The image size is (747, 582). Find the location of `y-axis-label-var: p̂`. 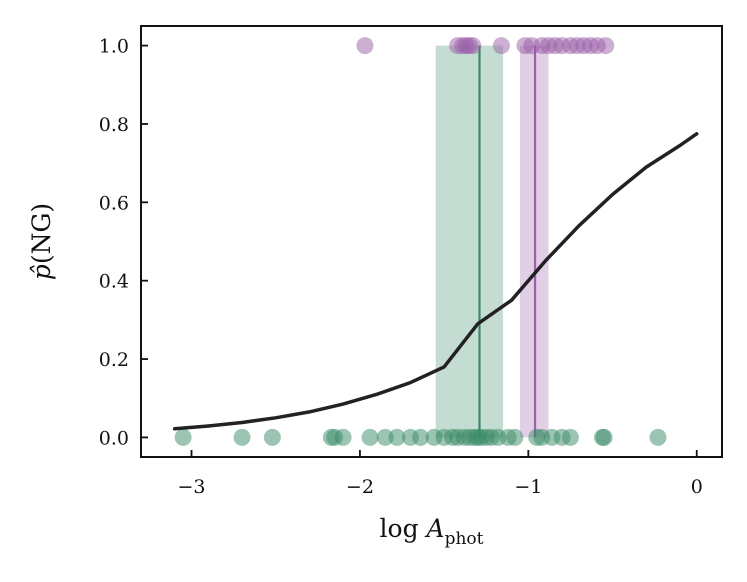

y-axis-label-var: p̂ is located at coordinates (41, 272).